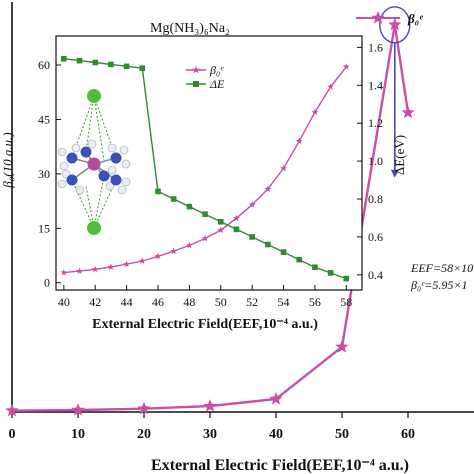 The height and width of the screenshot is (474, 474). I want to click on main-x-tick-label: 30, so click(210, 434).